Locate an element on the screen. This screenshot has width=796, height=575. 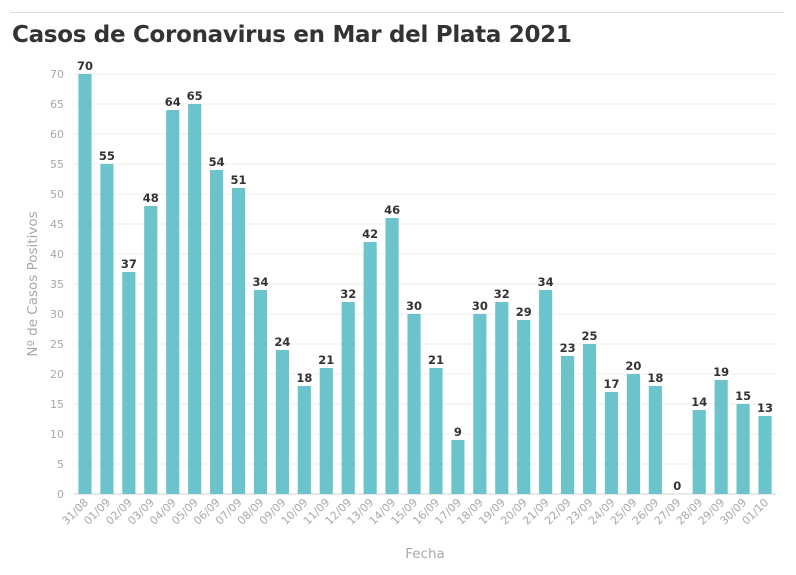
y-tick-label: 50 is located at coordinates (57, 194).